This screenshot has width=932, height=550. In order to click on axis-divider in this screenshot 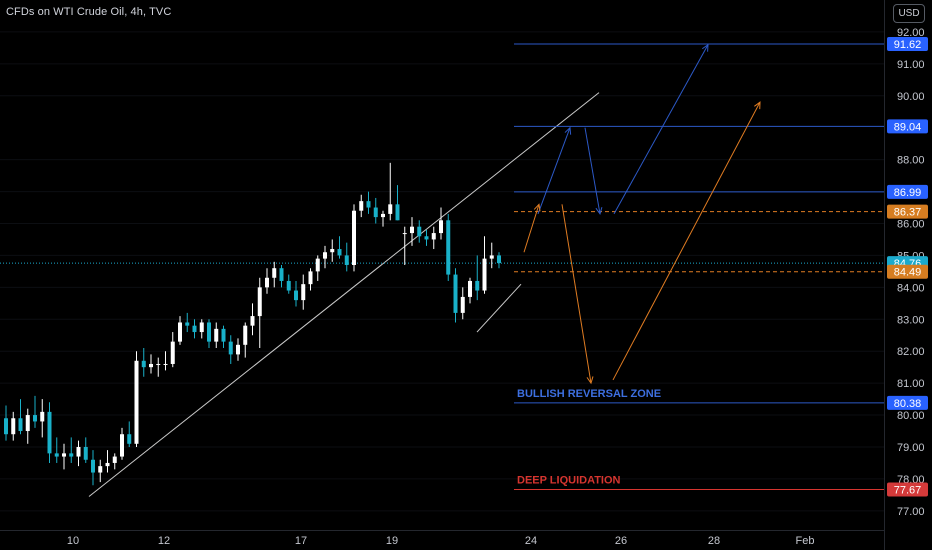, I will do `click(884, 275)`.